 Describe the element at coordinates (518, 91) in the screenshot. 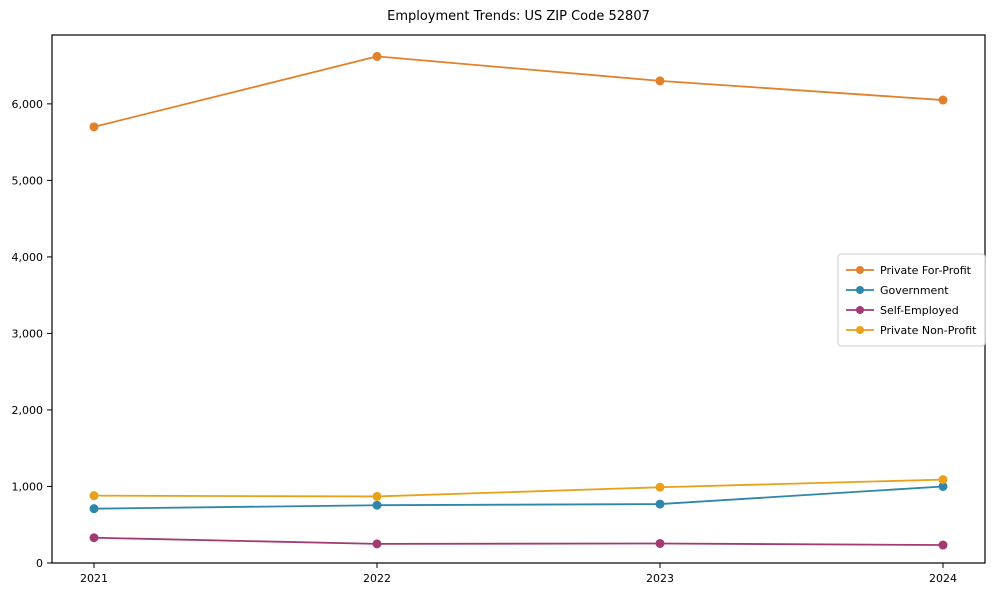

I see `series-line-private-for-profit` at that location.